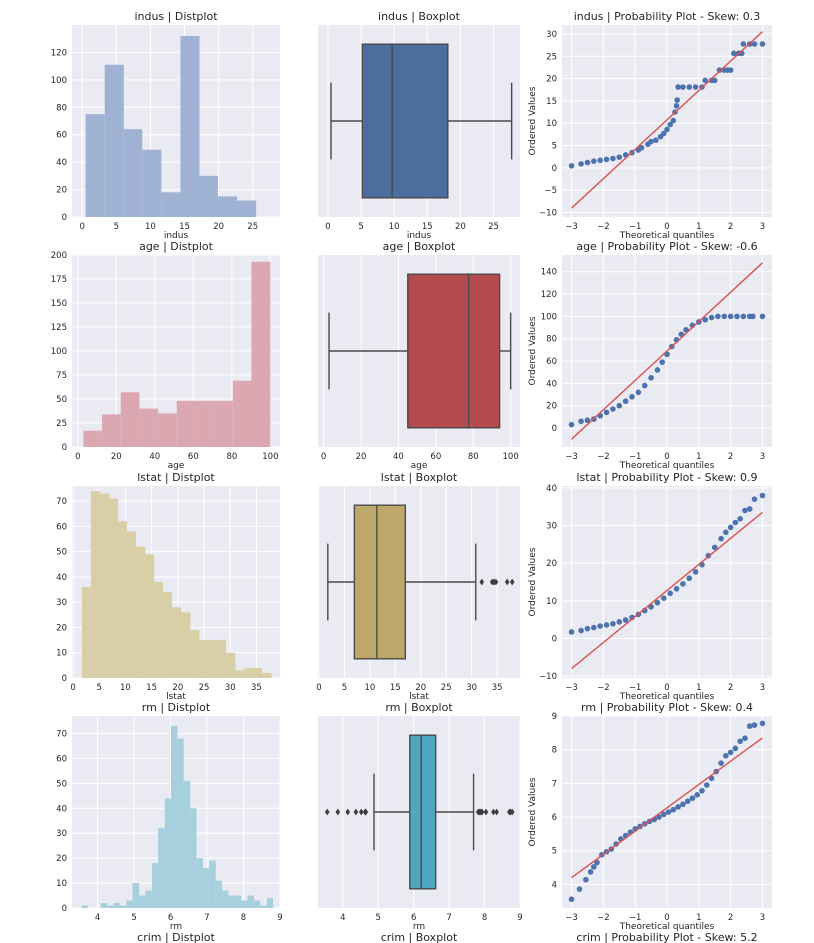  Describe the element at coordinates (554, 717) in the screenshot. I see `y-tick-label: 9` at that location.